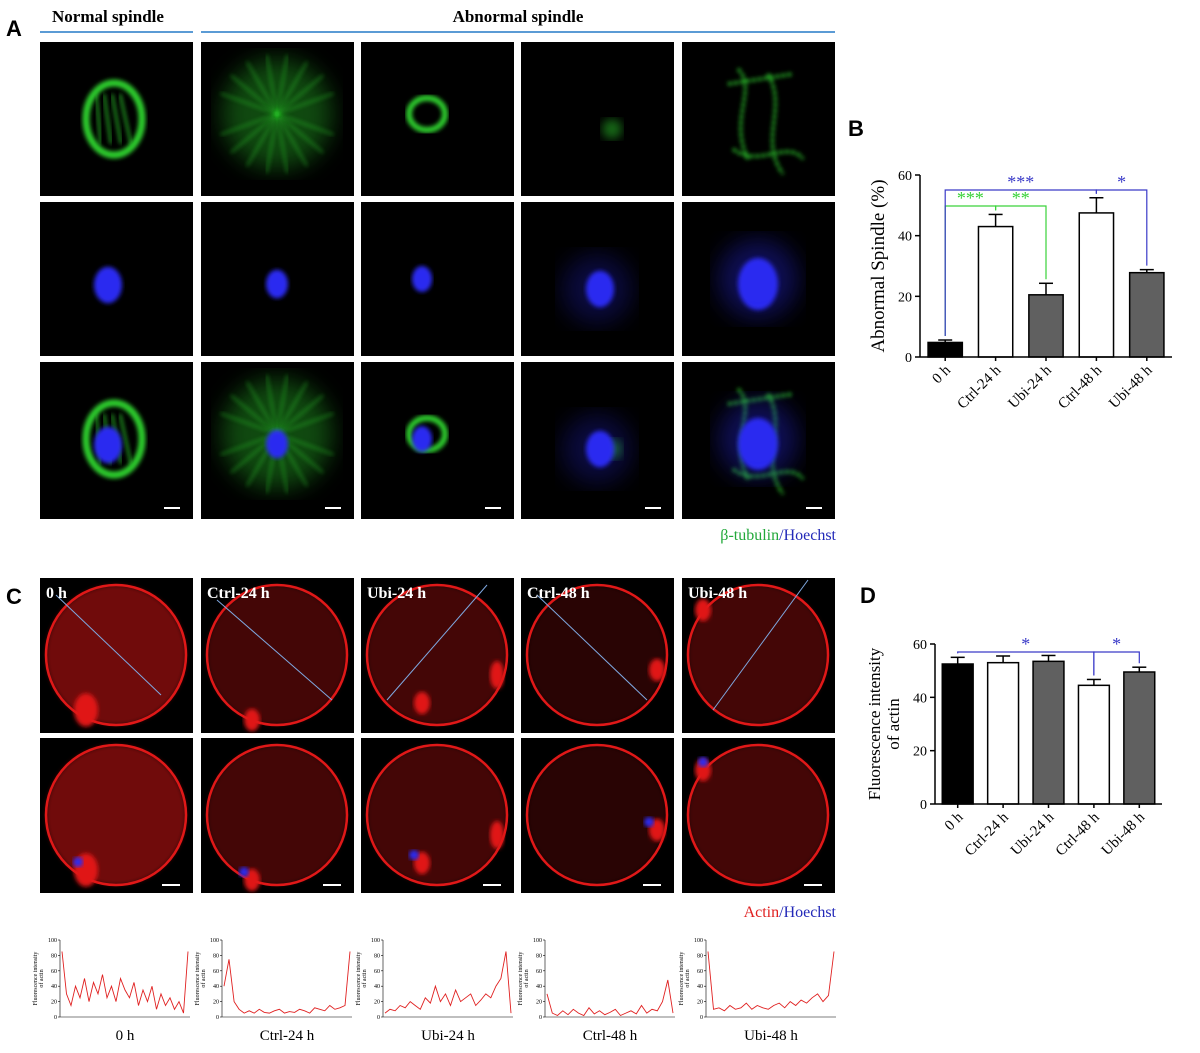  I want to click on x-axis-label: Ubi-24 h, so click(448, 1036).